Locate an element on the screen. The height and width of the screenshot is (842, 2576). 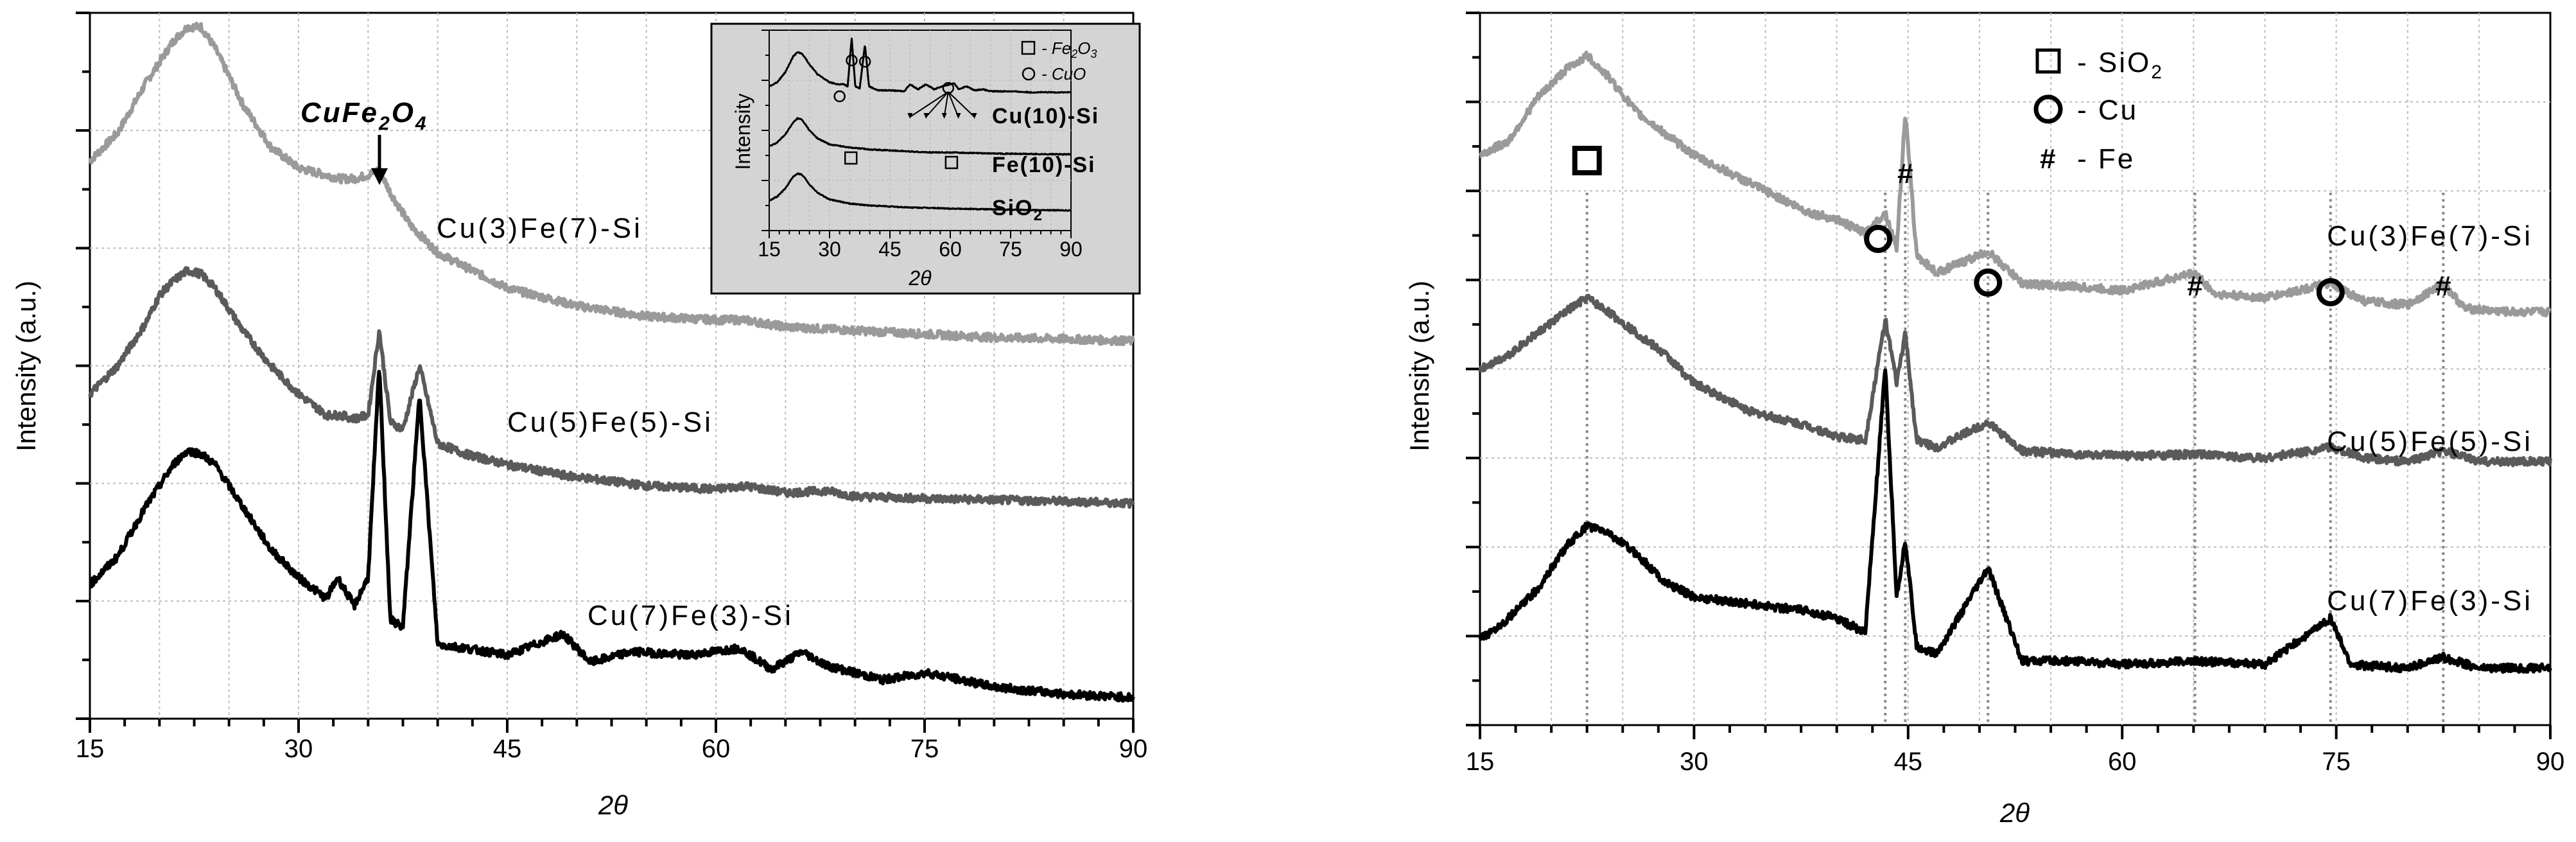
left-series-label-cu5fe5: Cu(5)Fe(5)-Si is located at coordinates (610, 422).